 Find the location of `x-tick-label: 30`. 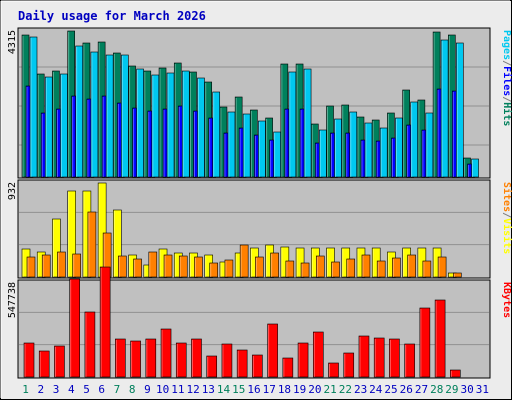

x-tick-label: 30 is located at coordinates (467, 389).